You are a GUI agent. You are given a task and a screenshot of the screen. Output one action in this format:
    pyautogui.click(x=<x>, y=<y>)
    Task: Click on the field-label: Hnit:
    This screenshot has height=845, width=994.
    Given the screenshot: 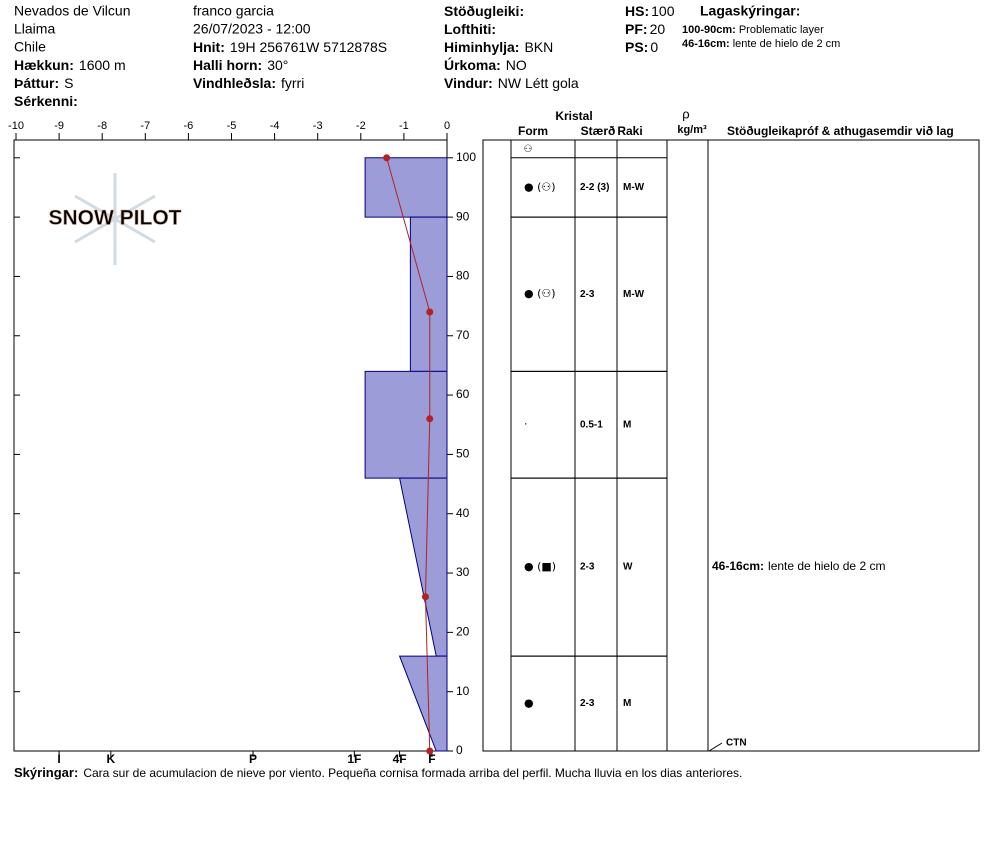 What is the action you would take?
    pyautogui.click(x=209, y=47)
    